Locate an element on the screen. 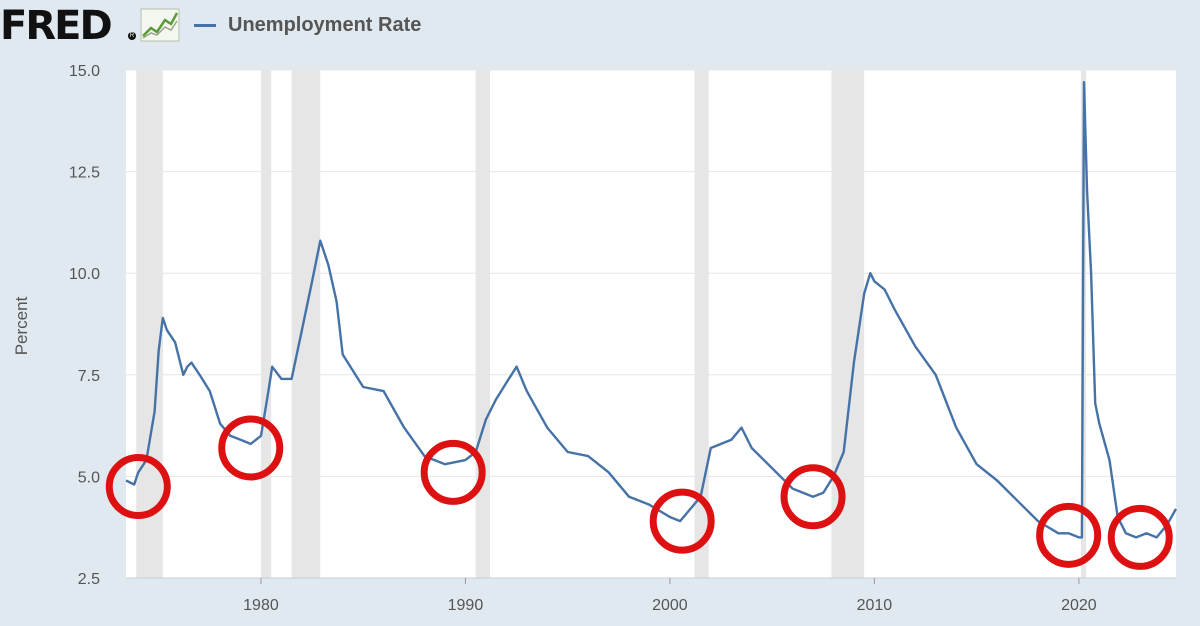  chart-legend: Unemployment Rate is located at coordinates (307, 25).